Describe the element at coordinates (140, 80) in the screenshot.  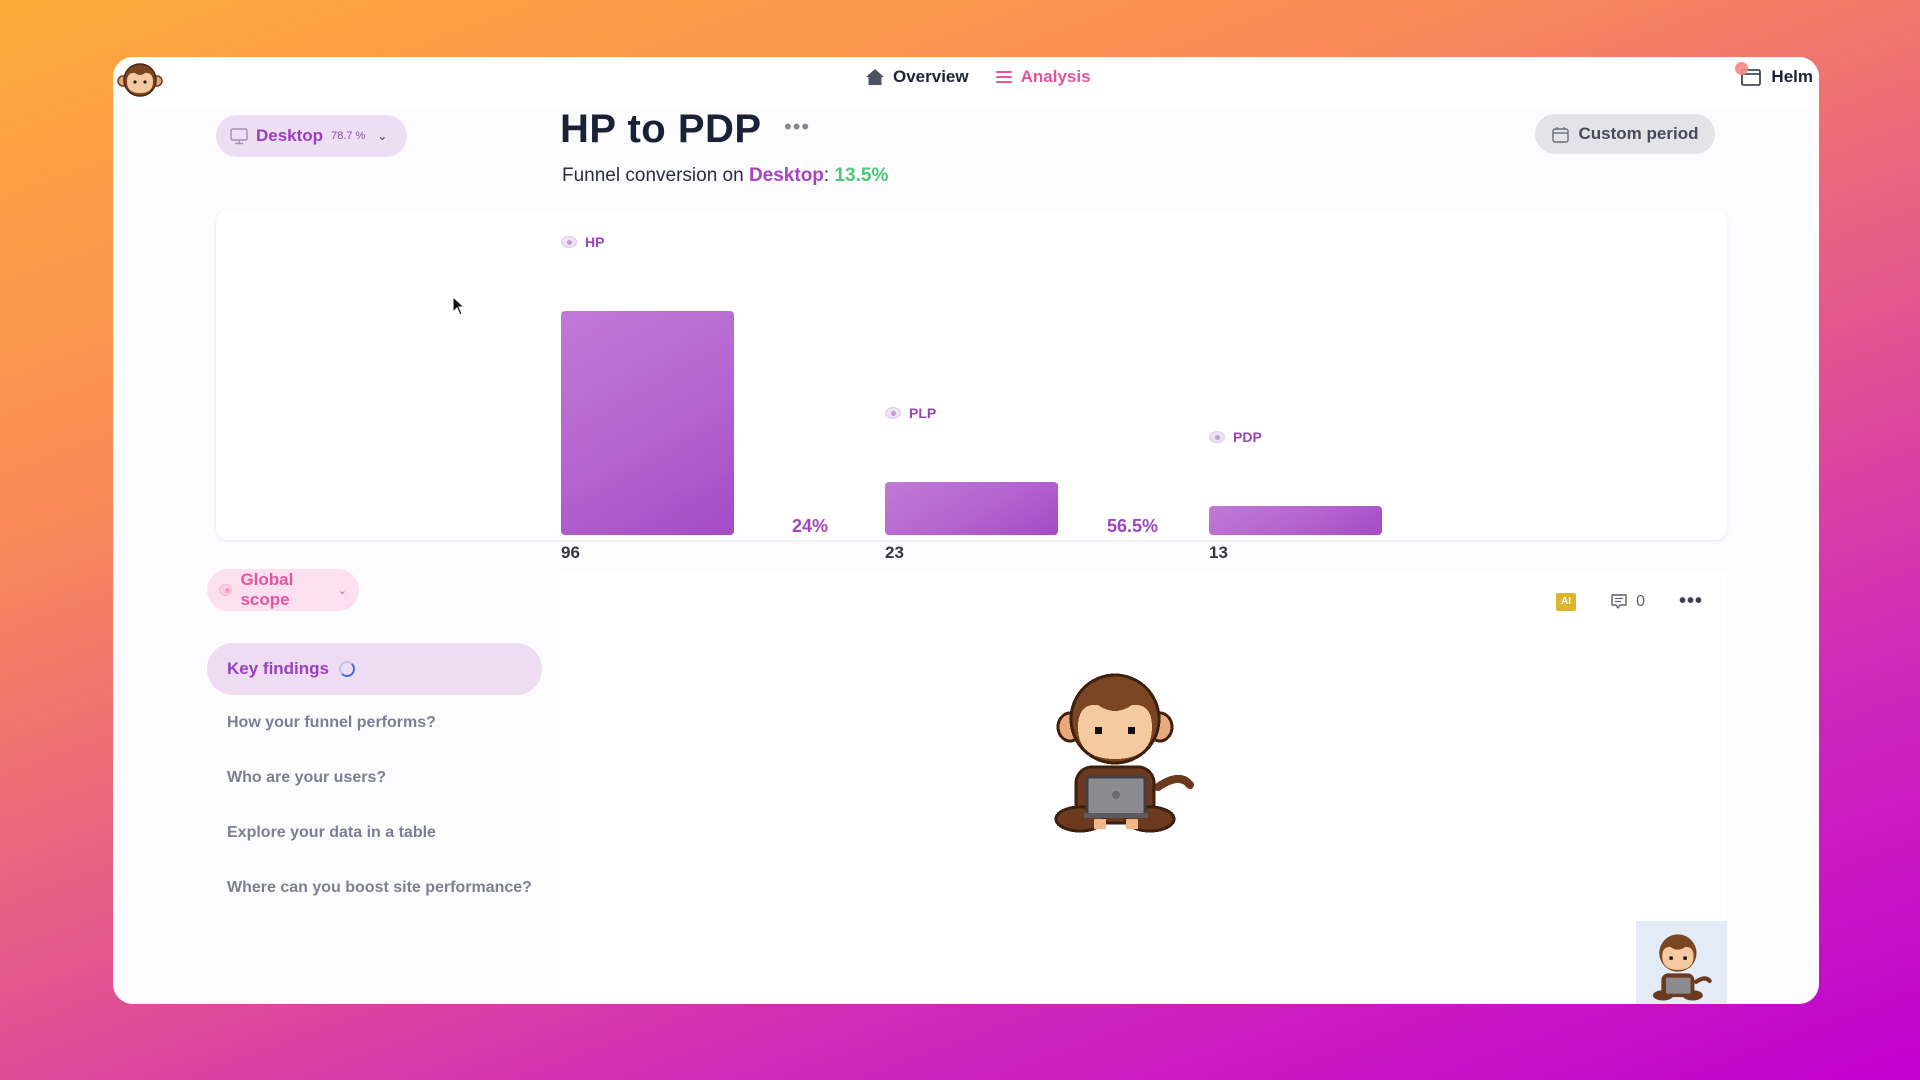
I see `monkey-logo-icon` at that location.